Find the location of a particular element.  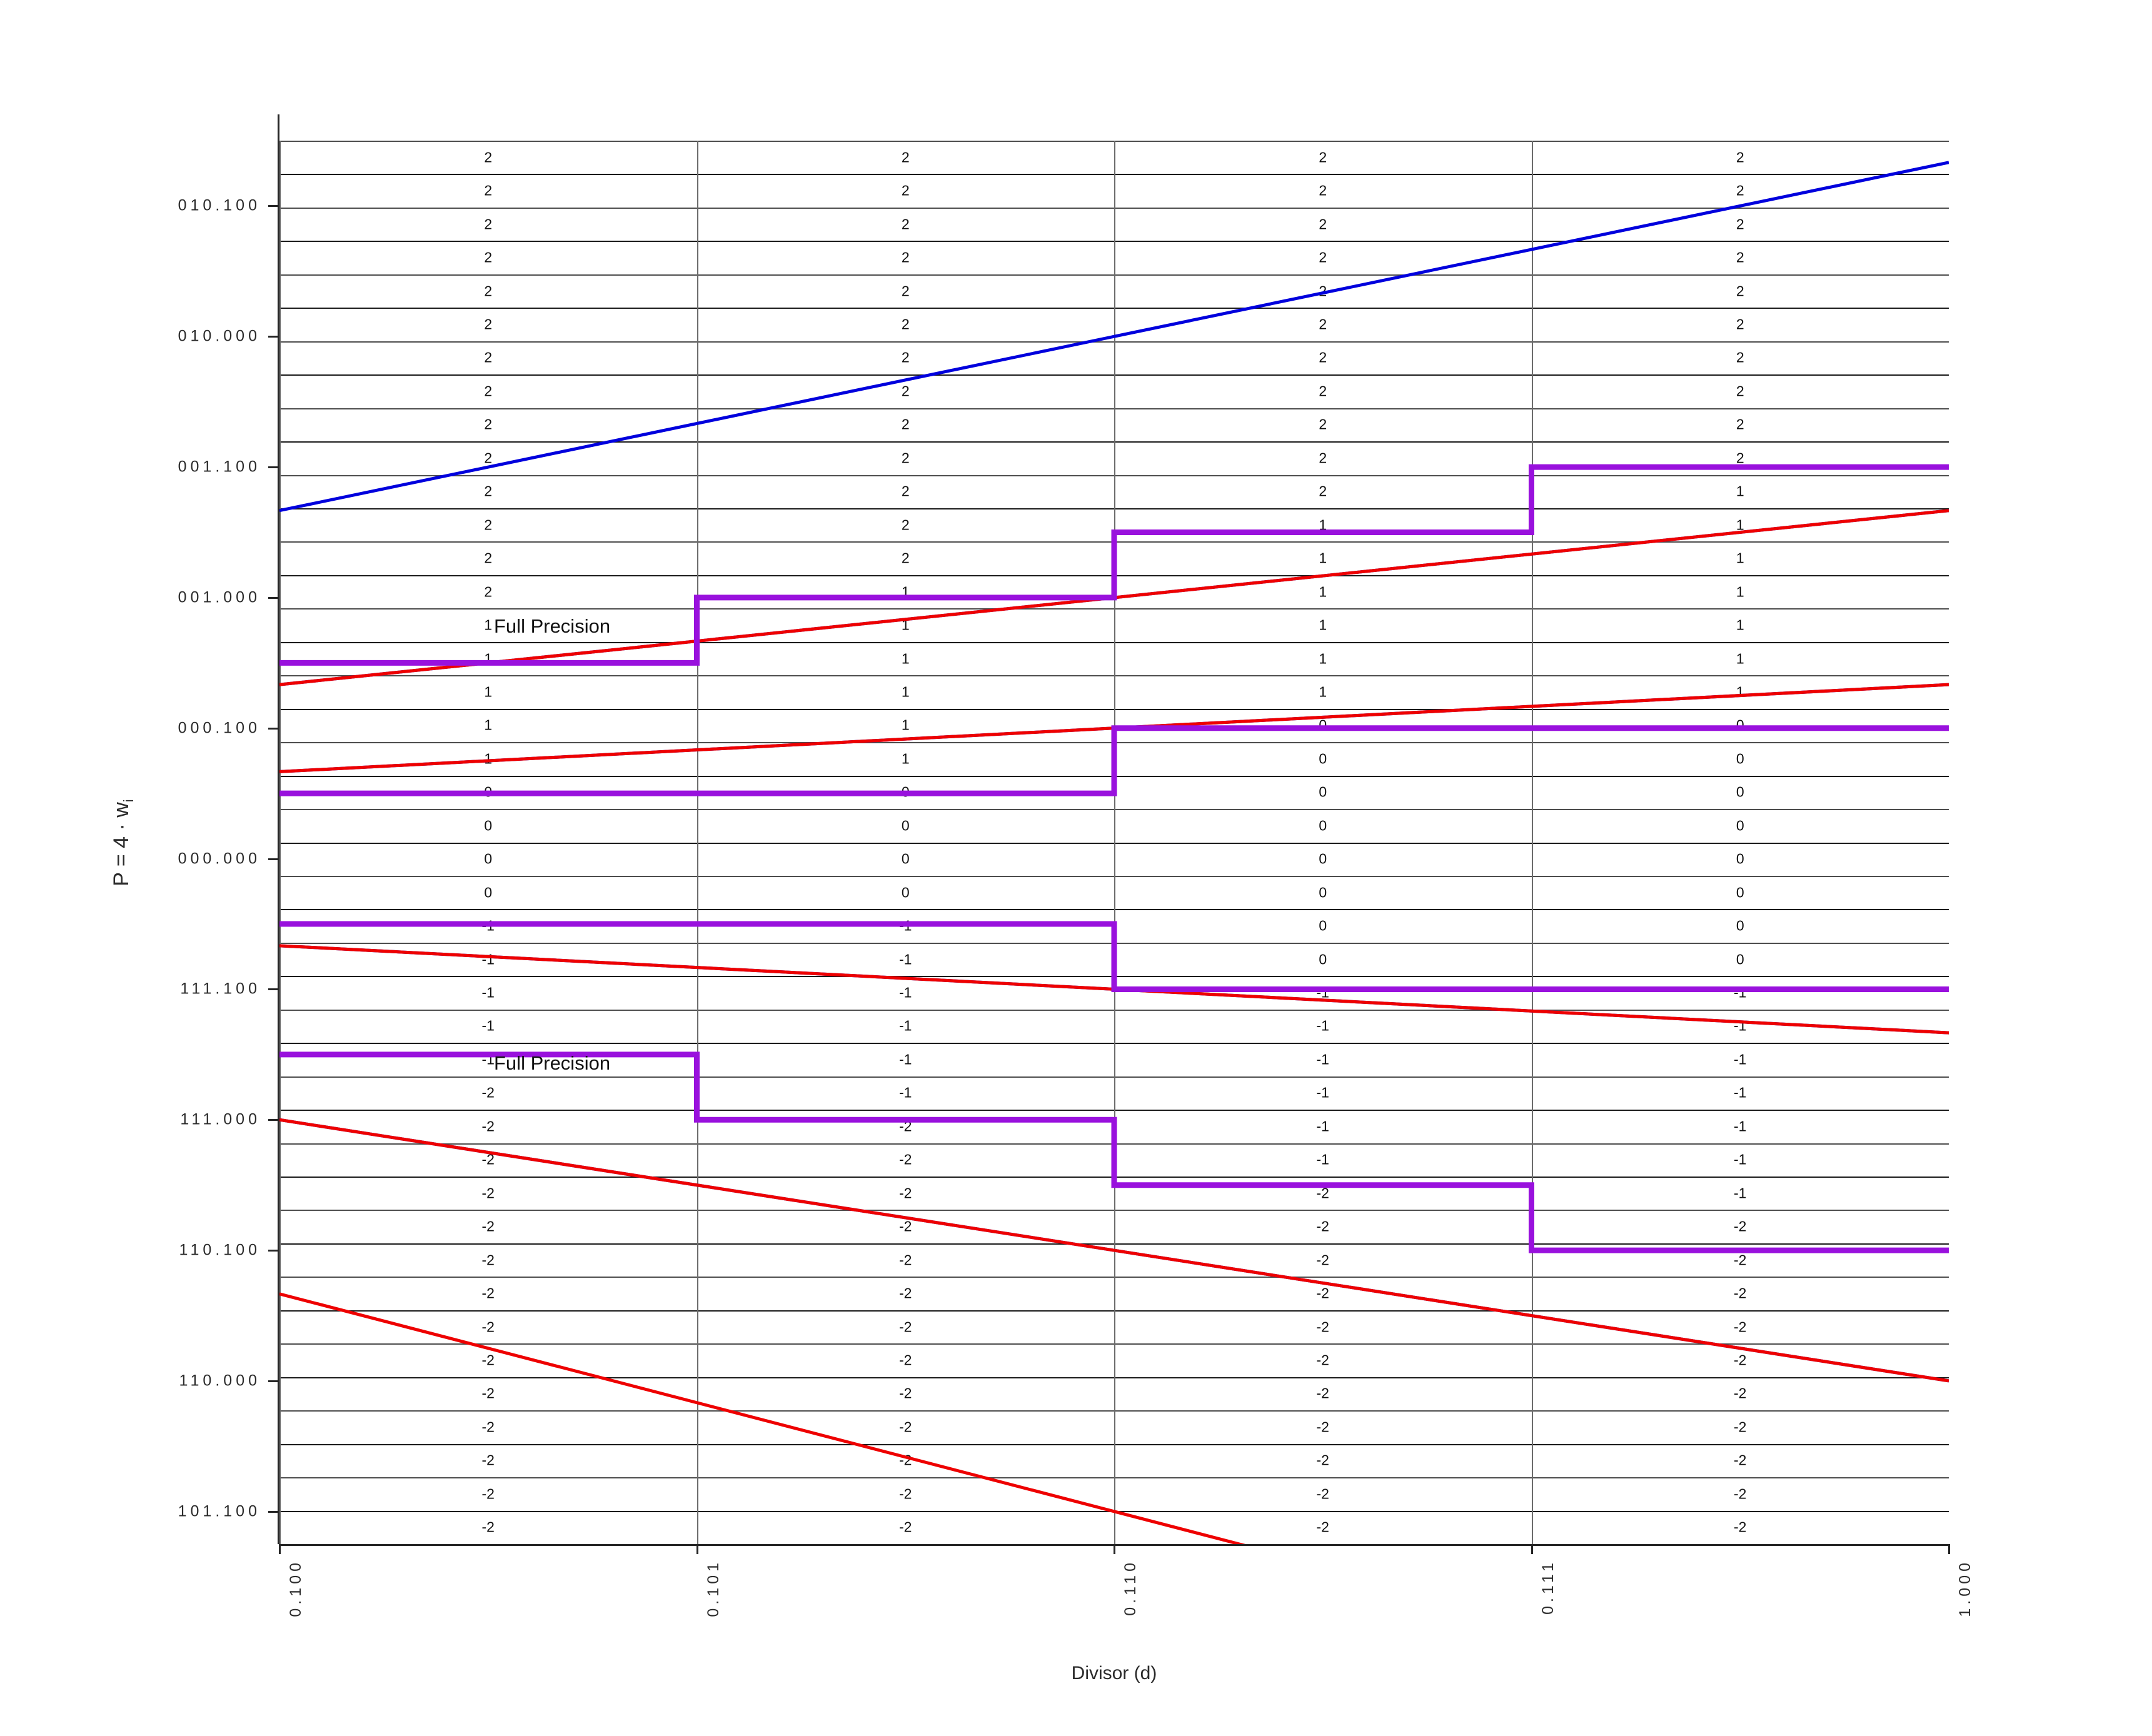

y-axis-title-text: P = 4 · w is located at coordinates (121, 844).